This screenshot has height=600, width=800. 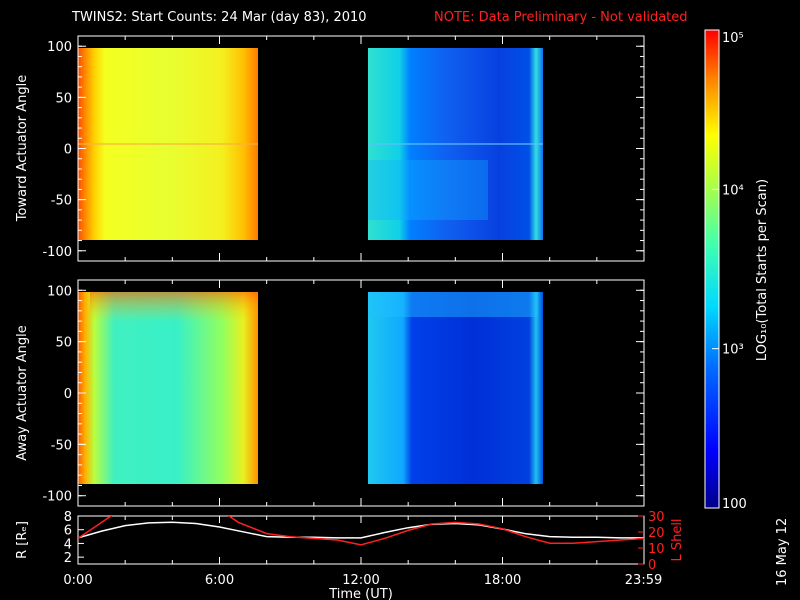 I want to click on lshell-line, so click(x=361, y=531).